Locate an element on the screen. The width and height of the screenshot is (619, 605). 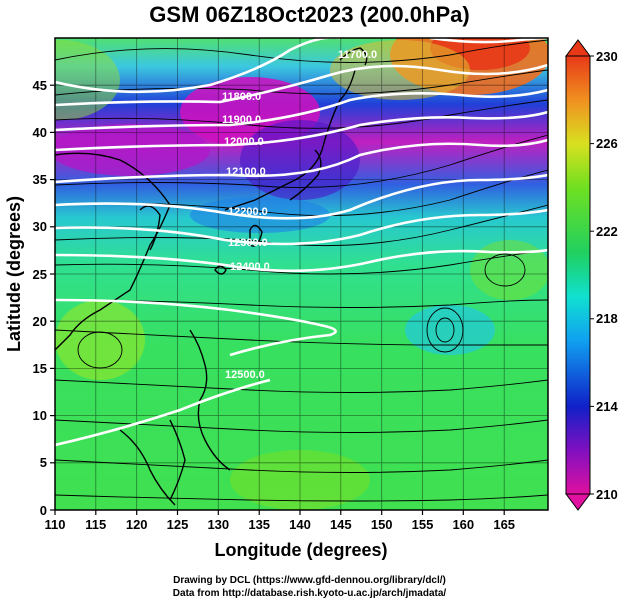
contour-label: 11900.0 is located at coordinates (241, 120).